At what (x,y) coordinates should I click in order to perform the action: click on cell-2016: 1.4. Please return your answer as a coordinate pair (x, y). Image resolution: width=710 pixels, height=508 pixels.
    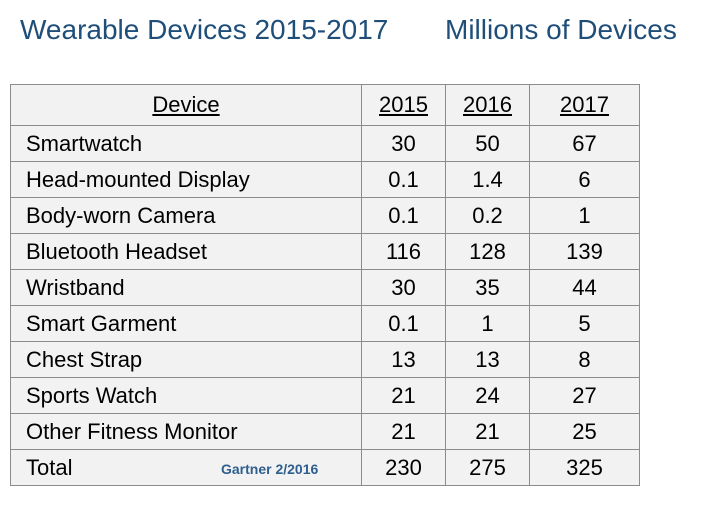
    Looking at the image, I should click on (487, 179).